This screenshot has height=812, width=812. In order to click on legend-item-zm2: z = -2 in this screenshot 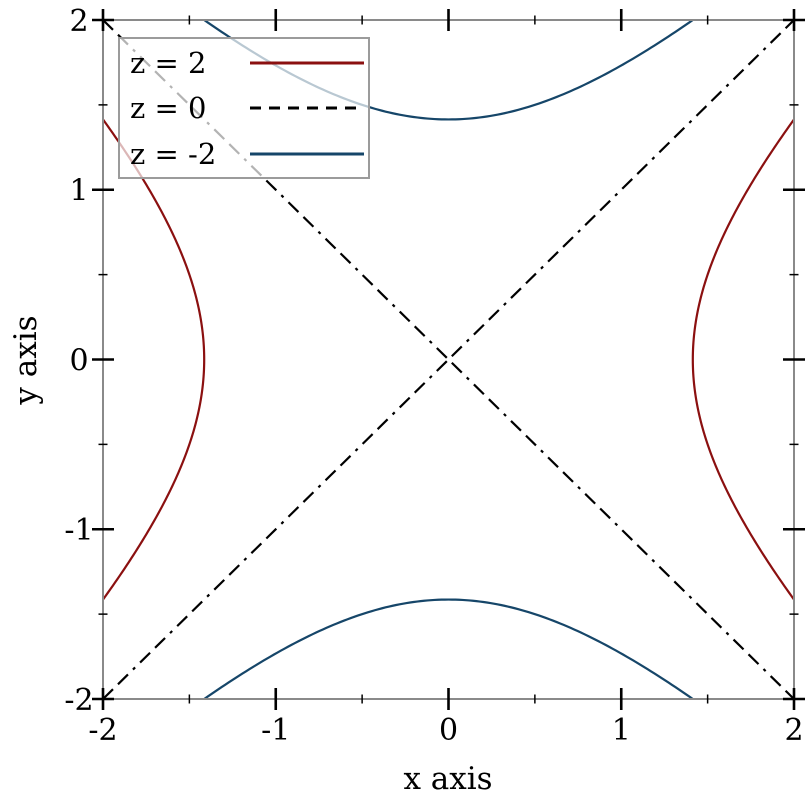, I will do `click(249, 154)`.